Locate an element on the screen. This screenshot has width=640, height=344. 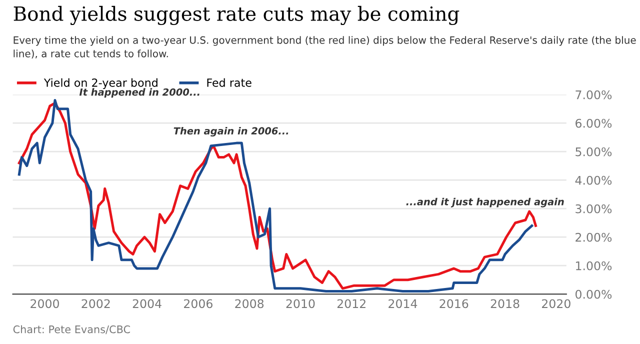
y-tick-label: 3.00% is located at coordinates (594, 209).